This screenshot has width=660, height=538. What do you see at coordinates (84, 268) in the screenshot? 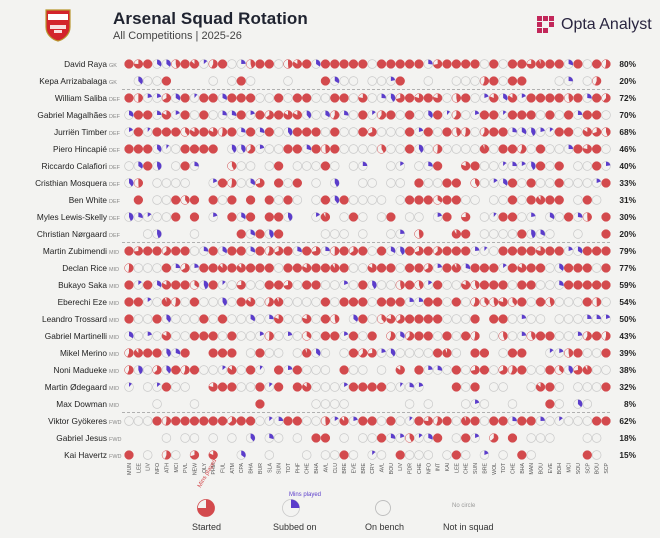
I see `player-name: Declan Rice` at bounding box center [84, 268].